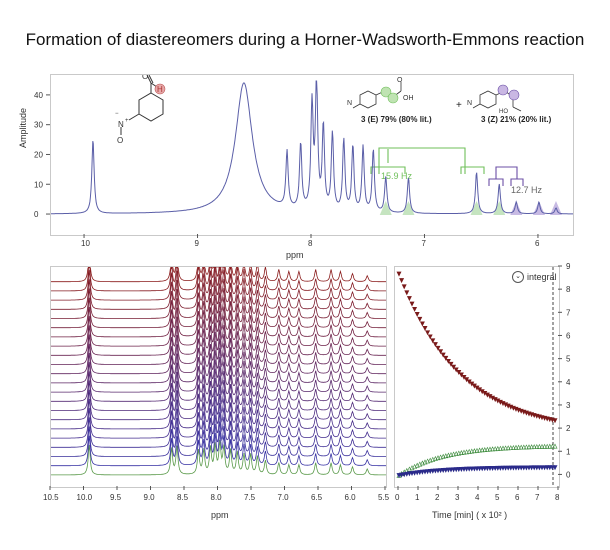 This screenshot has width=610, height=550. Describe the element at coordinates (23, 127) in the screenshot. I see `top-y-axis-label: Amplitude` at that location.